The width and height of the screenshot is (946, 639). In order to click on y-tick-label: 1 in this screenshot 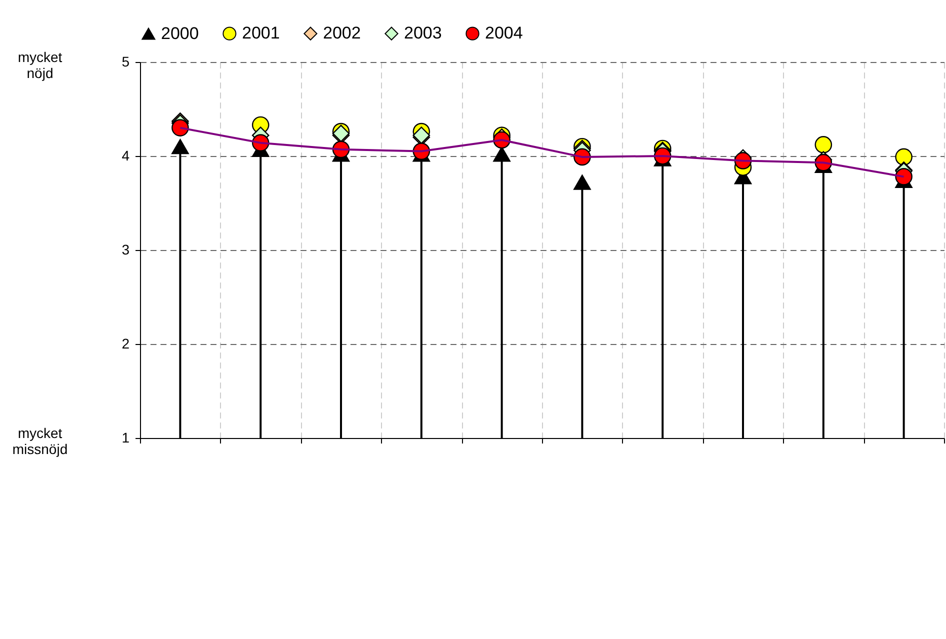, I will do `click(126, 438)`.